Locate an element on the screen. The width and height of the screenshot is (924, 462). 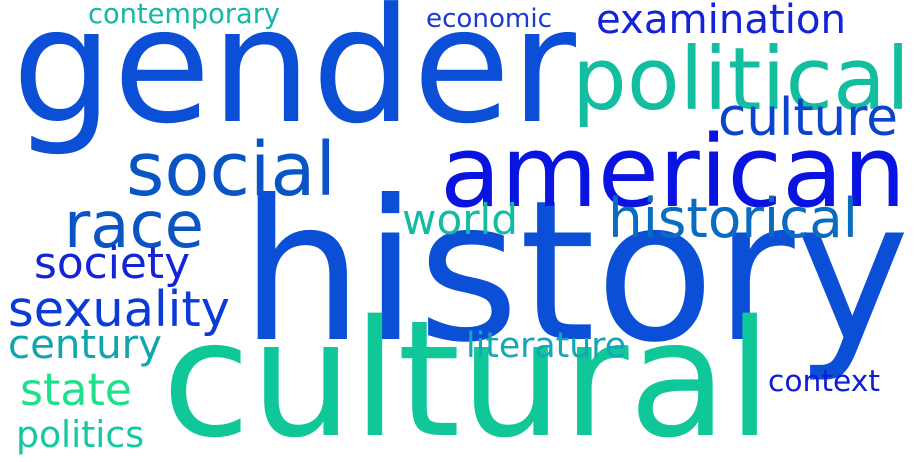
word-race: race is located at coordinates (134, 226).